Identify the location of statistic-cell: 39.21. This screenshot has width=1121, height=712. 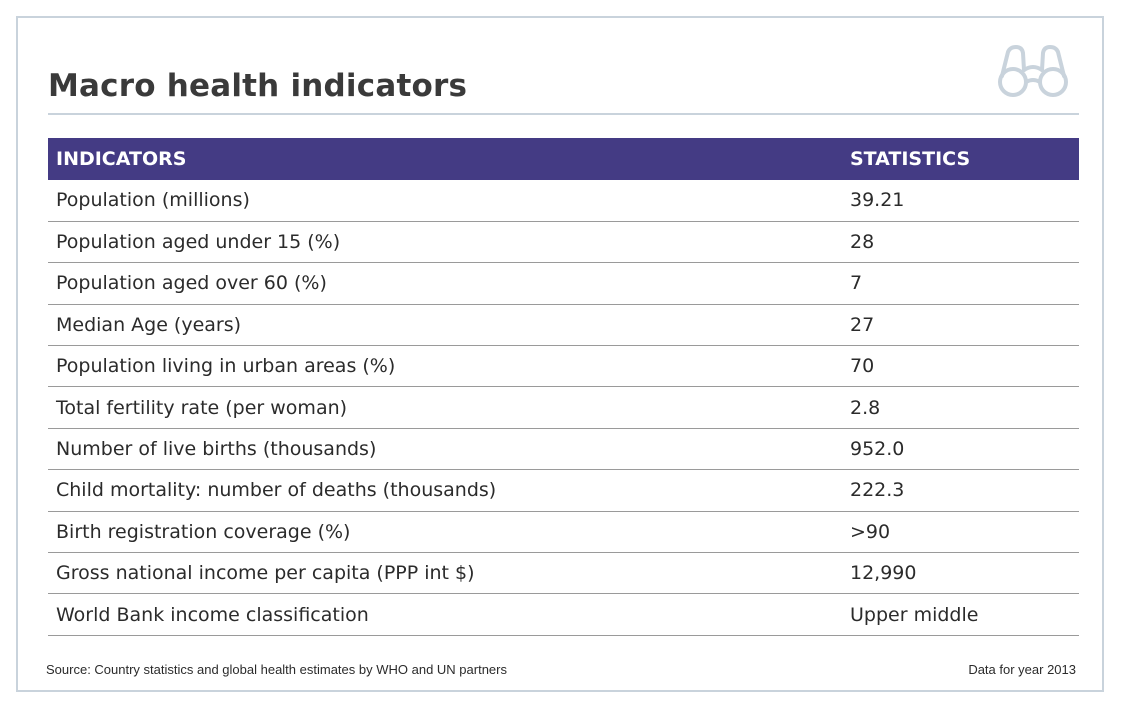
(960, 201).